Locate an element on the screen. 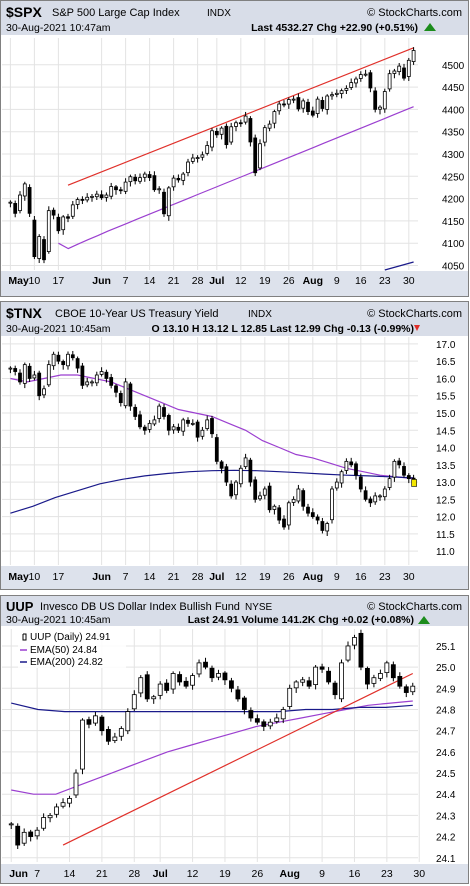 This screenshot has width=470, height=886. tnx-x-tick-label: 12 is located at coordinates (241, 577).